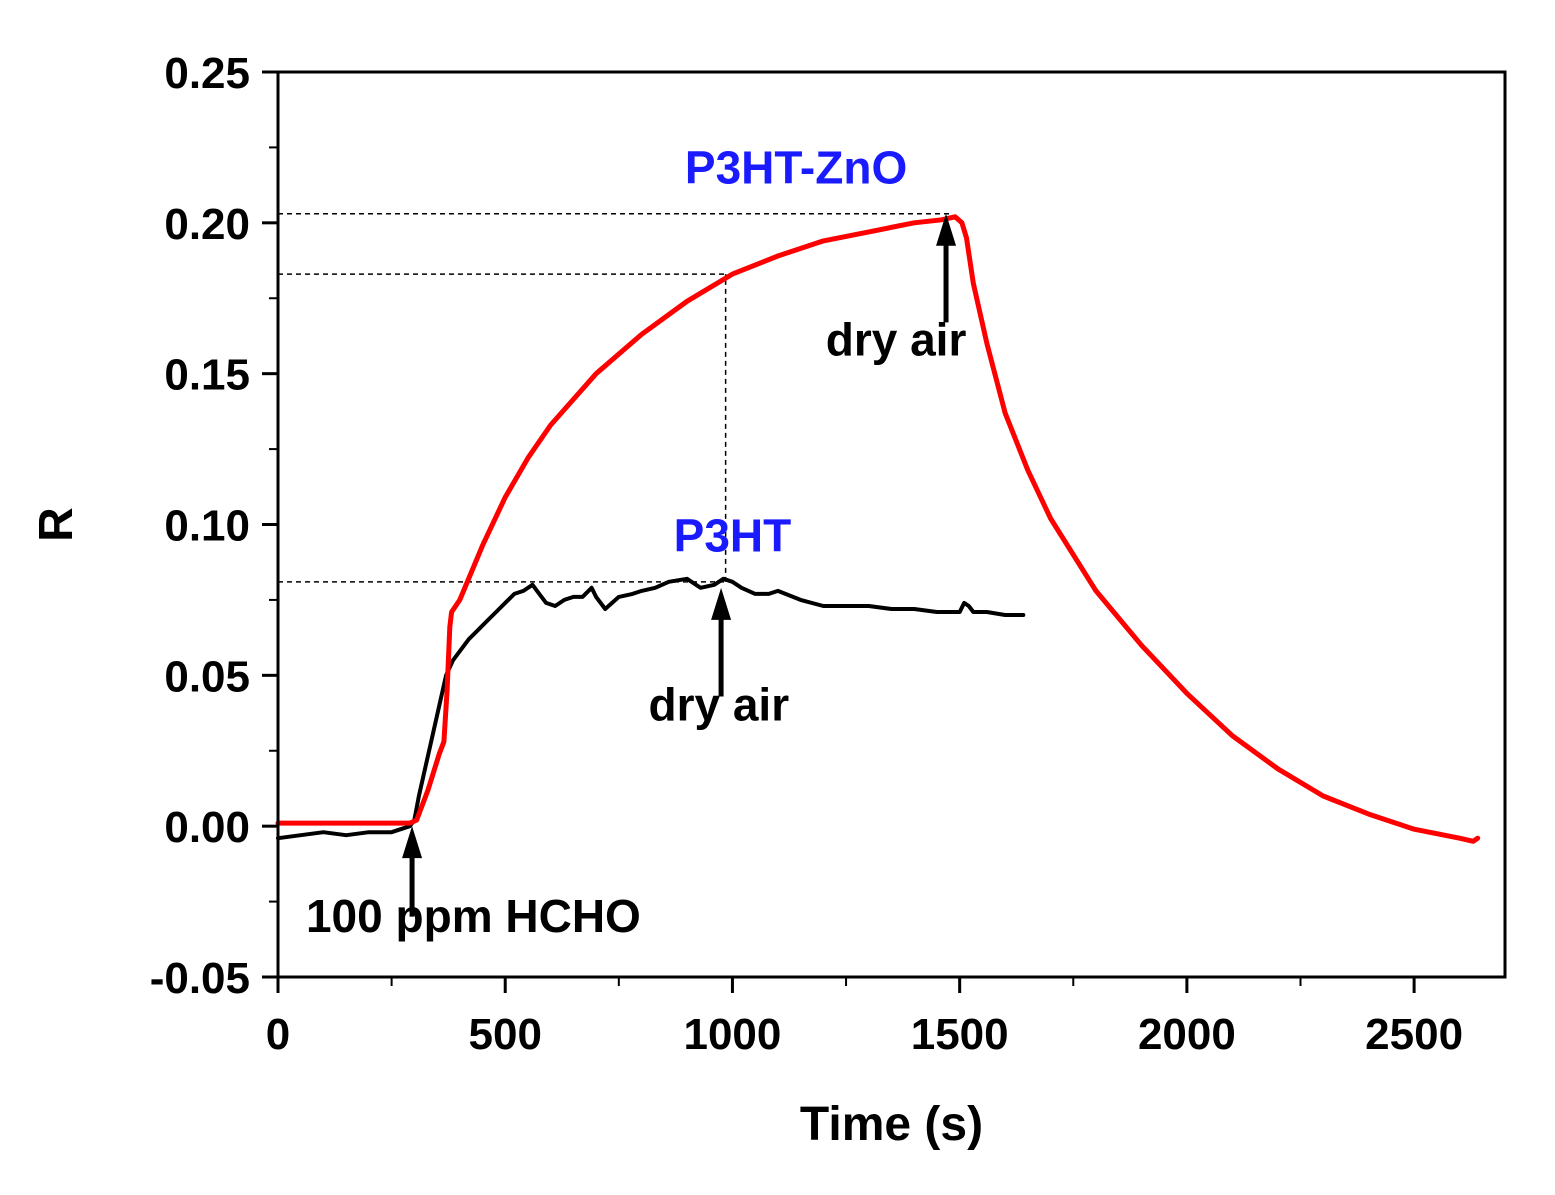 The width and height of the screenshot is (1555, 1195). I want to click on x-tick-label-1500: 1500, so click(960, 1034).